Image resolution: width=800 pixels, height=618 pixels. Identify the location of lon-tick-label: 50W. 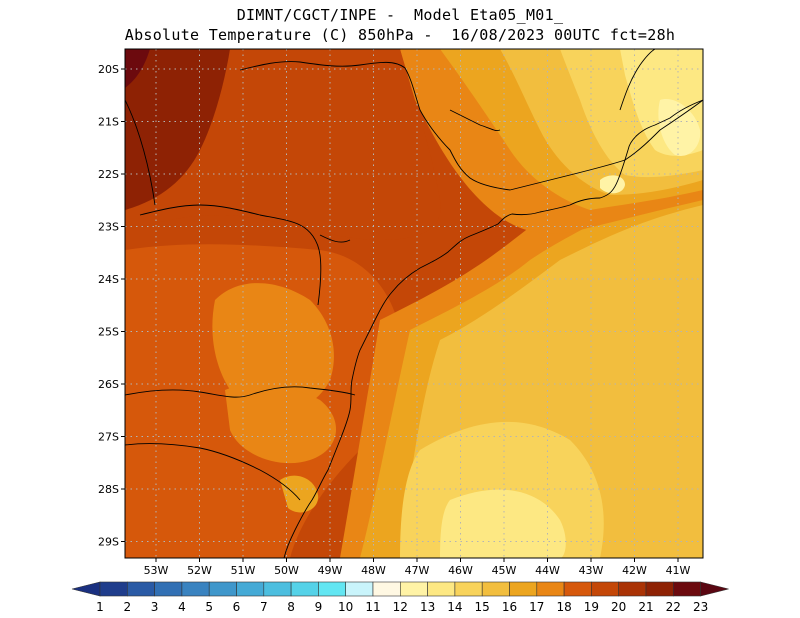
(286, 570).